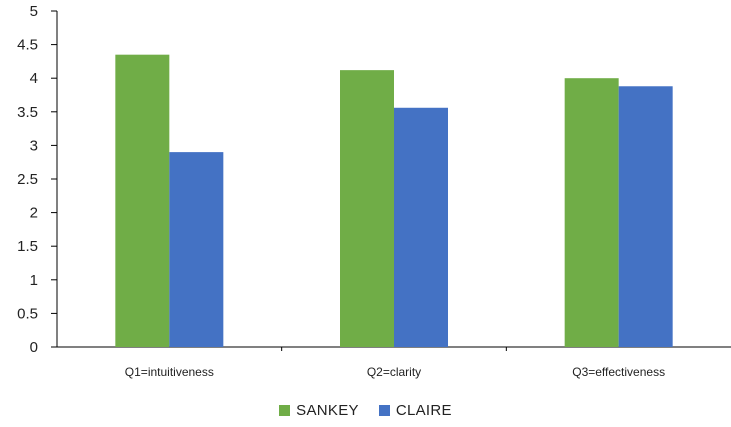 This screenshot has width=731, height=427. I want to click on y-tick-label: 4, so click(34, 78).